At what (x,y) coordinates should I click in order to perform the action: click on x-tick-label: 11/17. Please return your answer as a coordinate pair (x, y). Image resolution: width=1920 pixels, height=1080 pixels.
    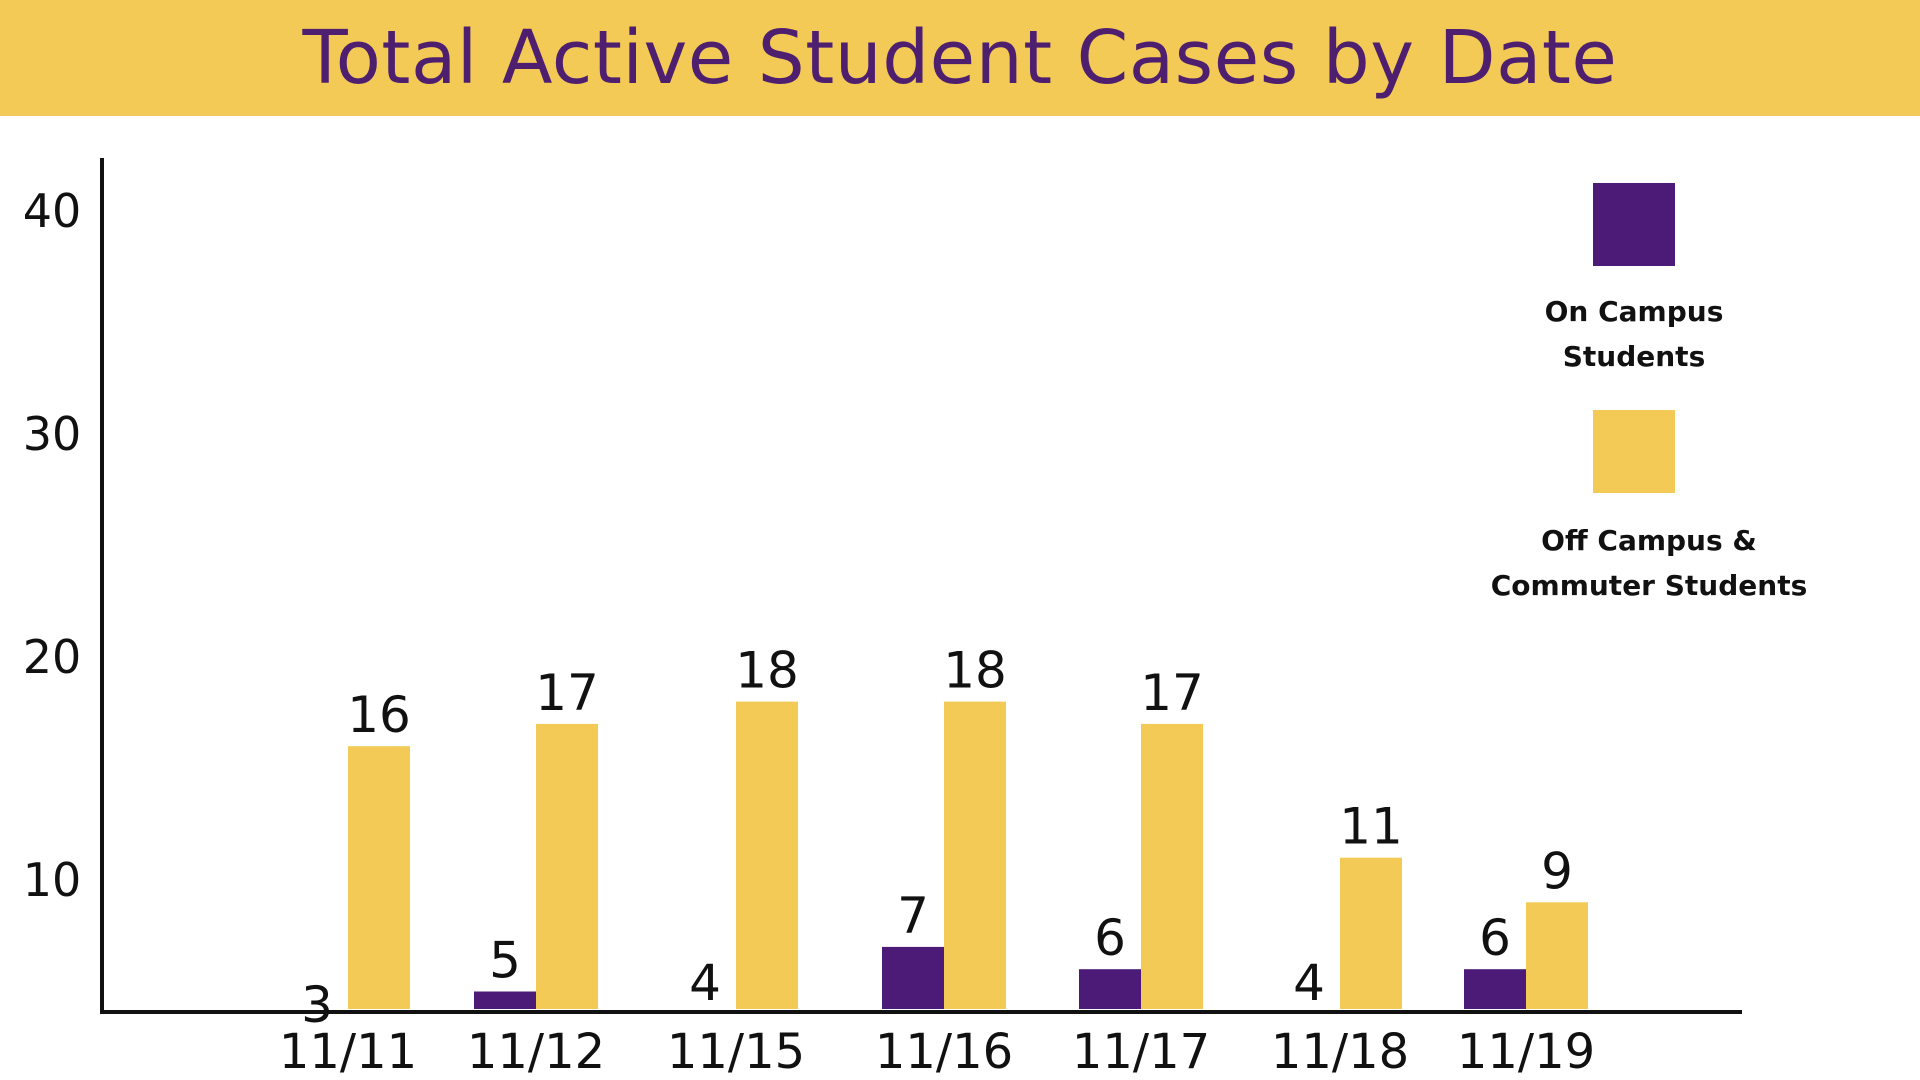
    Looking at the image, I should click on (1141, 1052).